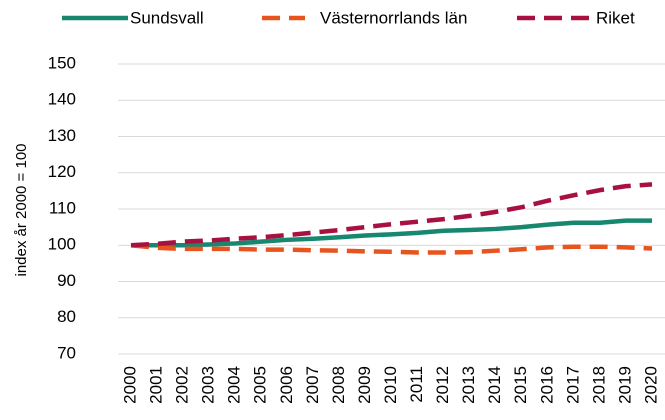 This screenshot has width=665, height=420. What do you see at coordinates (66, 352) in the screenshot?
I see `y-tick-label: 70` at bounding box center [66, 352].